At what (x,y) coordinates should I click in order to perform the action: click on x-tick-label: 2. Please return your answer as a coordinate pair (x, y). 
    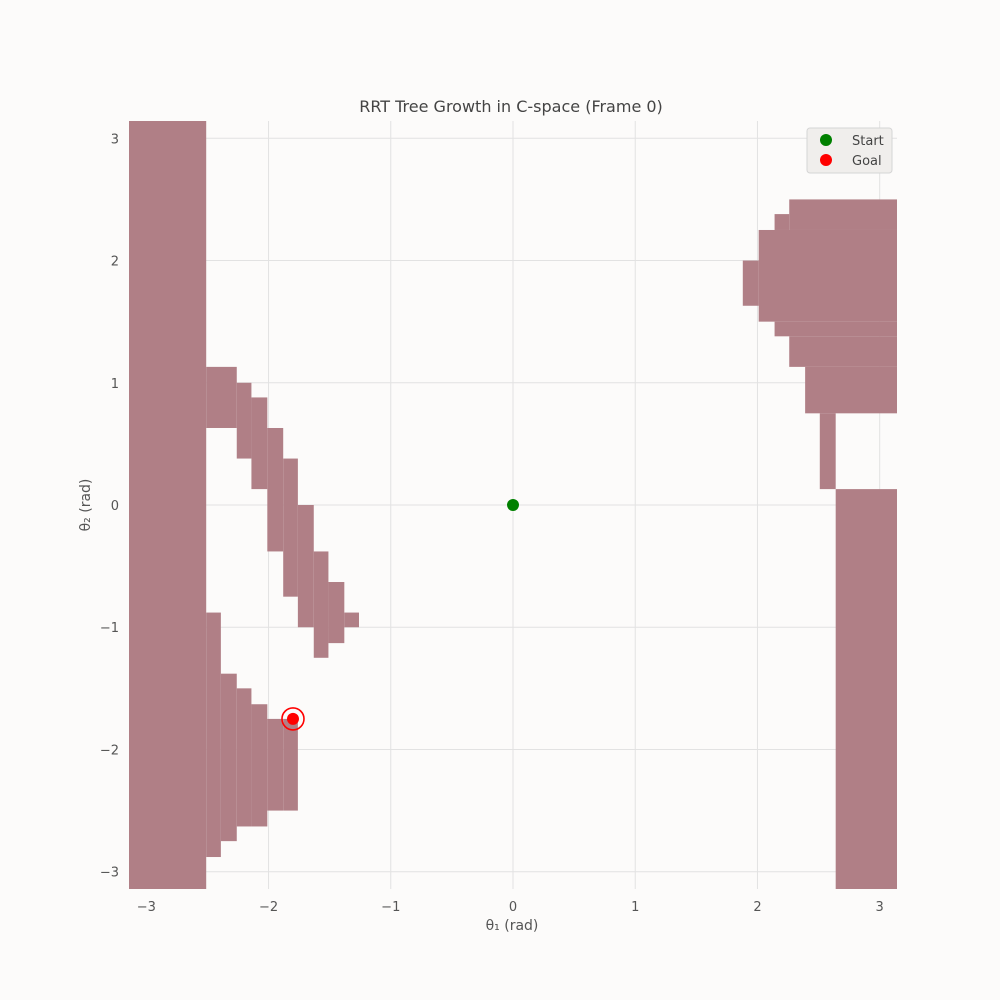
    Looking at the image, I should click on (757, 907).